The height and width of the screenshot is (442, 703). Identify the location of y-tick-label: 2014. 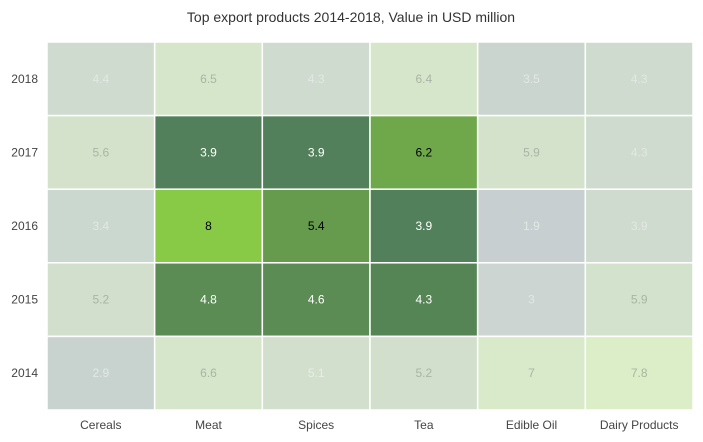
(24, 373).